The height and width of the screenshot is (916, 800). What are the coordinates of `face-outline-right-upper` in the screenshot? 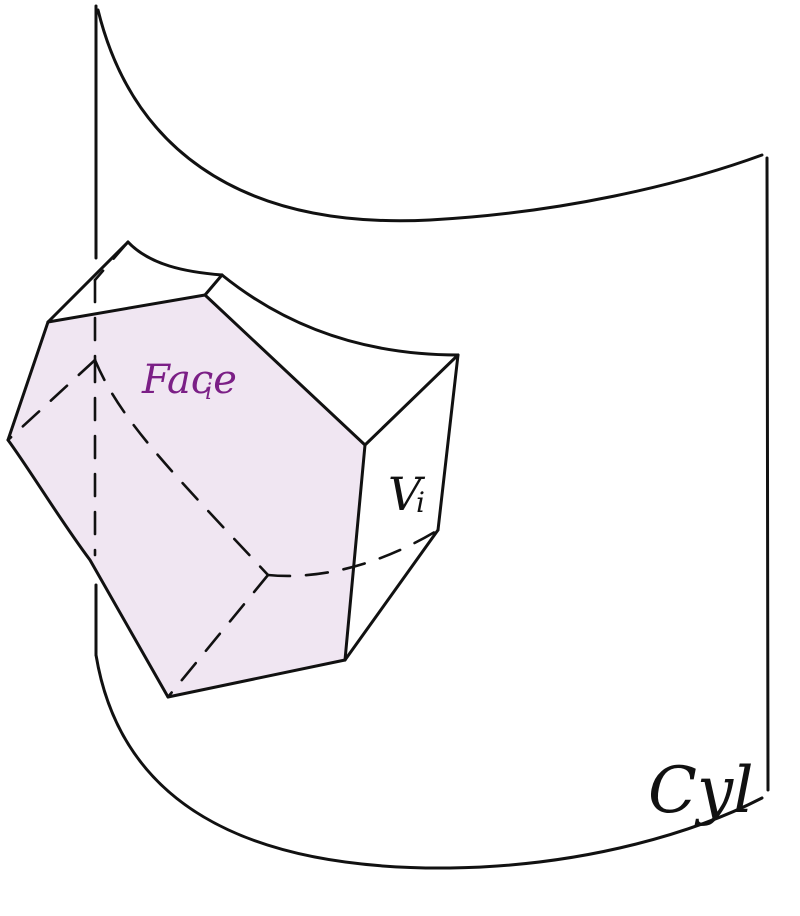 It's located at (285, 370).